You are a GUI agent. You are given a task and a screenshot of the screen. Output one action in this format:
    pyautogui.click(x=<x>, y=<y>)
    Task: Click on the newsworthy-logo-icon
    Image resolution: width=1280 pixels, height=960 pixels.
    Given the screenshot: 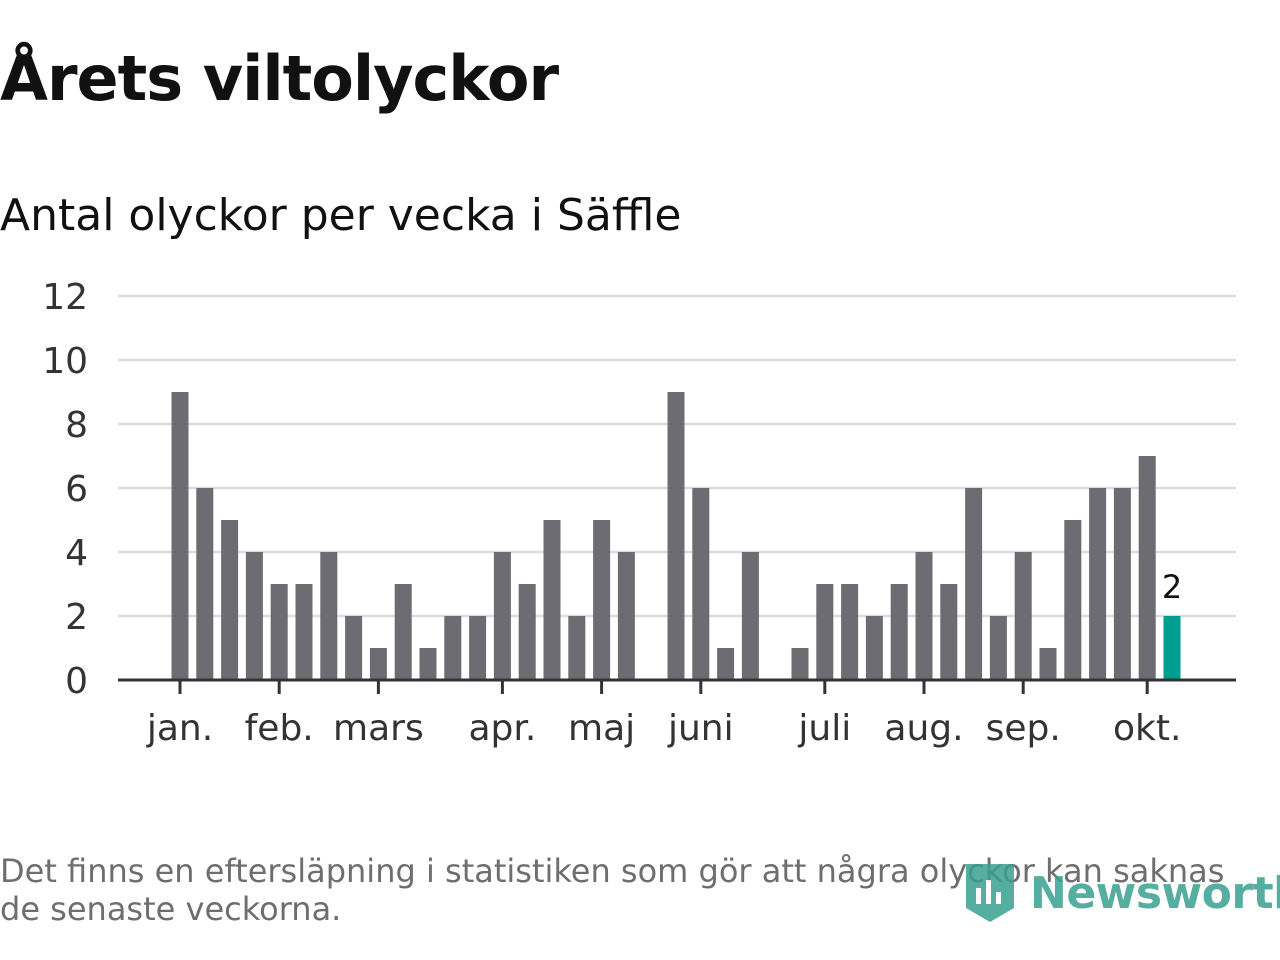 What is the action you would take?
    pyautogui.click(x=990, y=893)
    